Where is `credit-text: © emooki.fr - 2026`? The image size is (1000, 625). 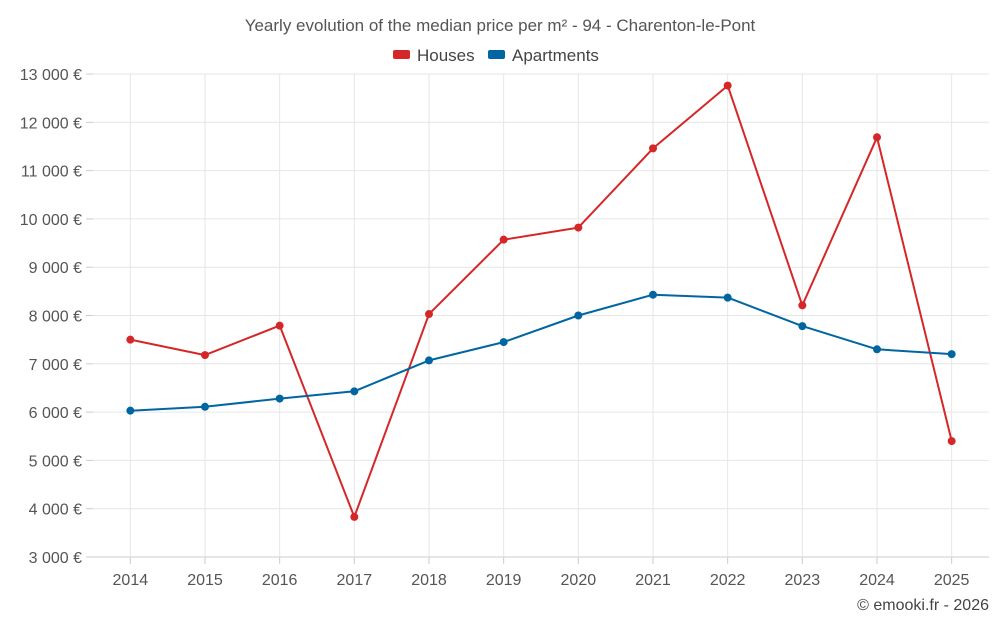 credit-text: © emooki.fr - 2026 is located at coordinates (923, 605).